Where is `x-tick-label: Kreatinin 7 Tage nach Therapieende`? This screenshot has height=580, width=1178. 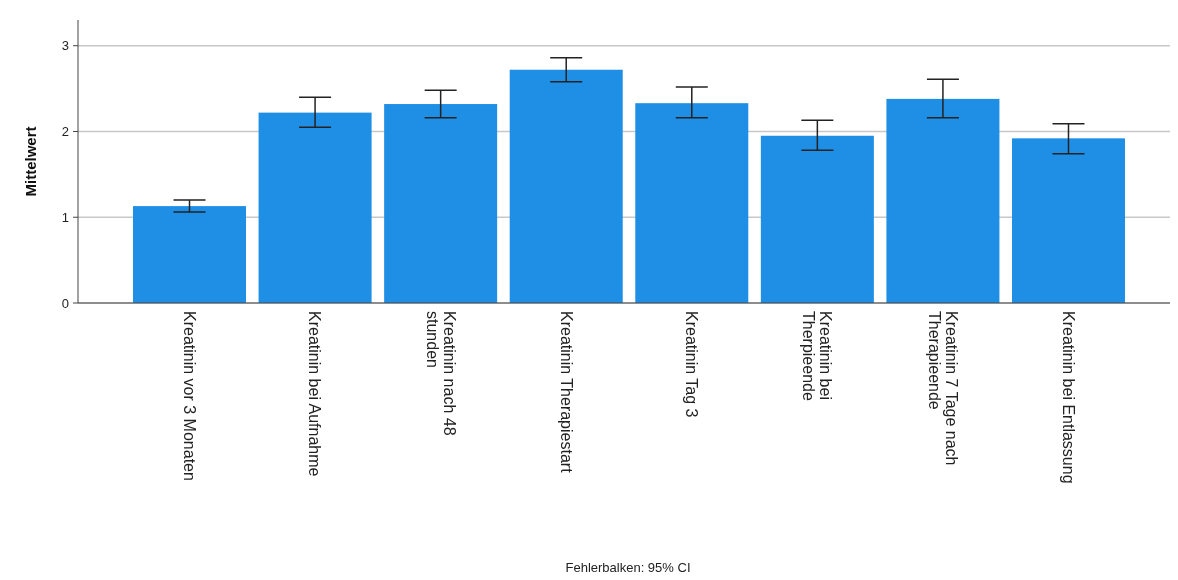 x-tick-label: Kreatinin 7 Tage nach Therapieende is located at coordinates (942, 388).